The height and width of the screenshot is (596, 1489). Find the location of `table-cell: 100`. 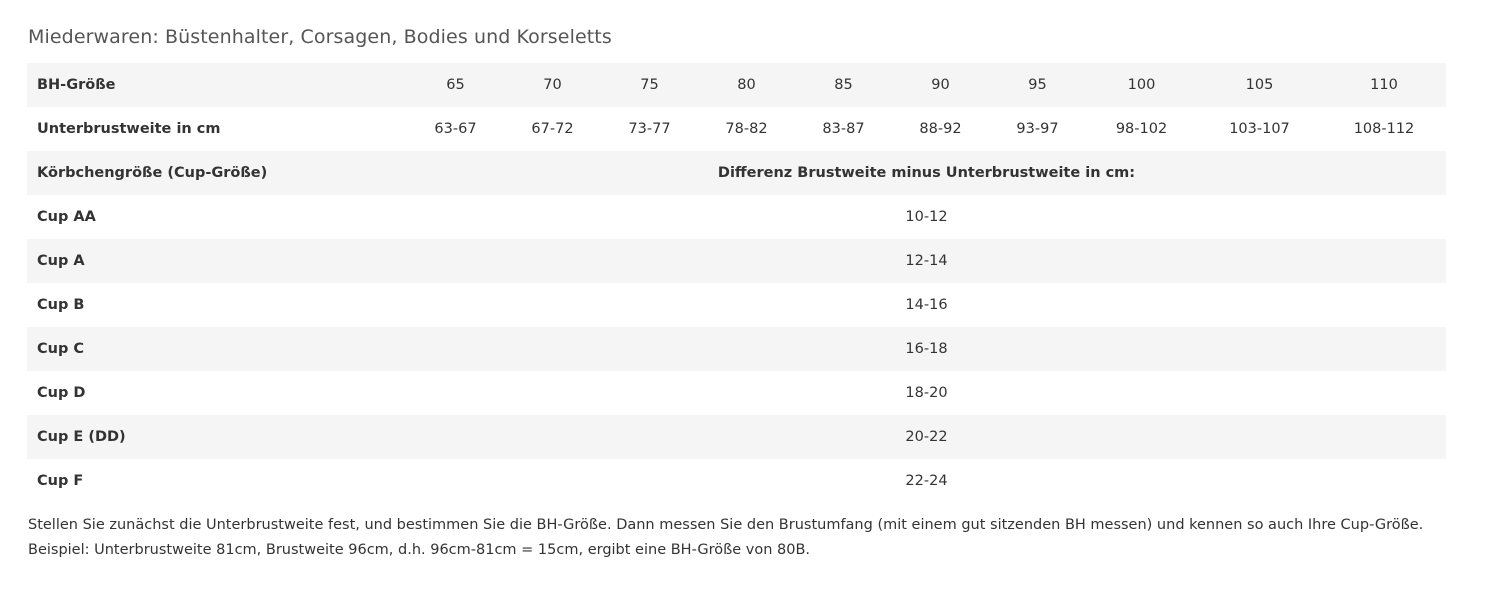

table-cell: 100 is located at coordinates (1141, 85).